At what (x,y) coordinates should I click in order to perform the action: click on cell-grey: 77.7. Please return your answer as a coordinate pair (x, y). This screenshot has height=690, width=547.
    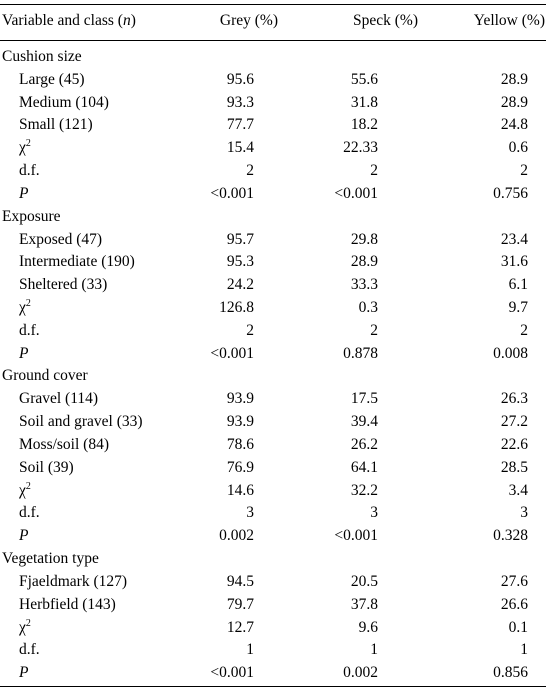
    Looking at the image, I should click on (240, 125).